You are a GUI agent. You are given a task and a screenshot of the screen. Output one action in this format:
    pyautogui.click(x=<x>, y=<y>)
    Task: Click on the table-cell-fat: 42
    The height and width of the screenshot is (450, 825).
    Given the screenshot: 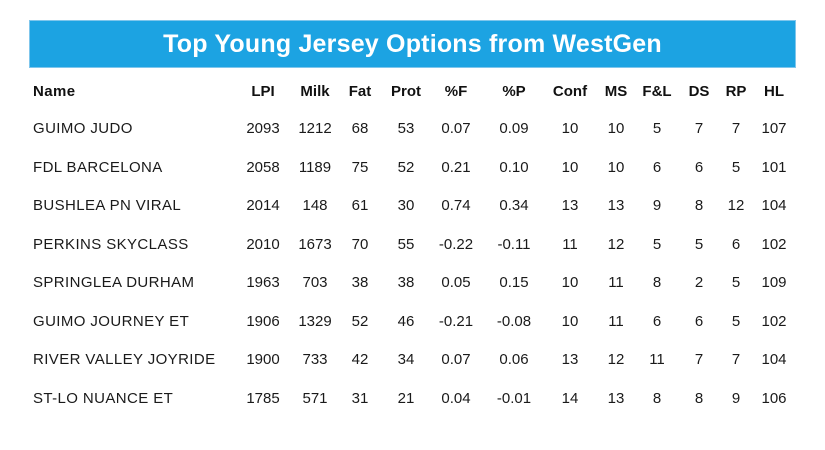 What is the action you would take?
    pyautogui.click(x=360, y=359)
    